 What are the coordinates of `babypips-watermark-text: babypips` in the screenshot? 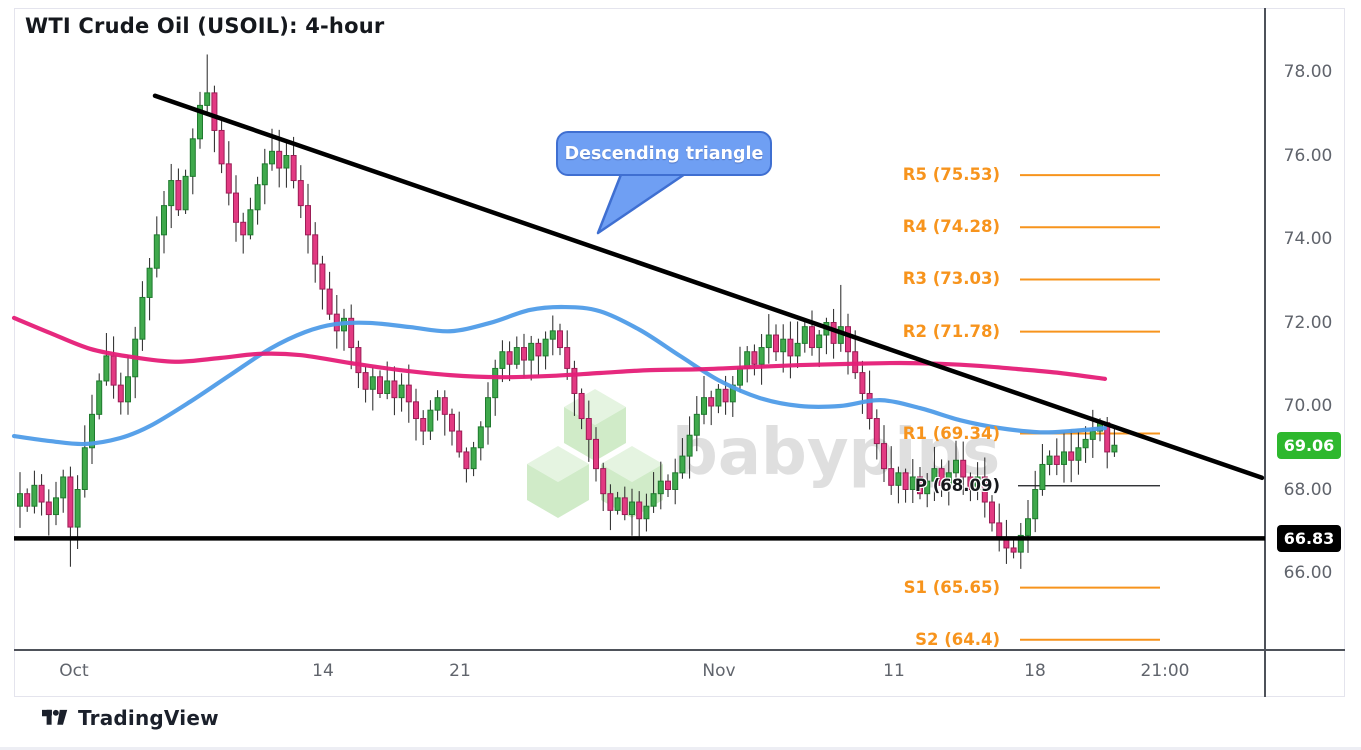 It's located at (836, 453).